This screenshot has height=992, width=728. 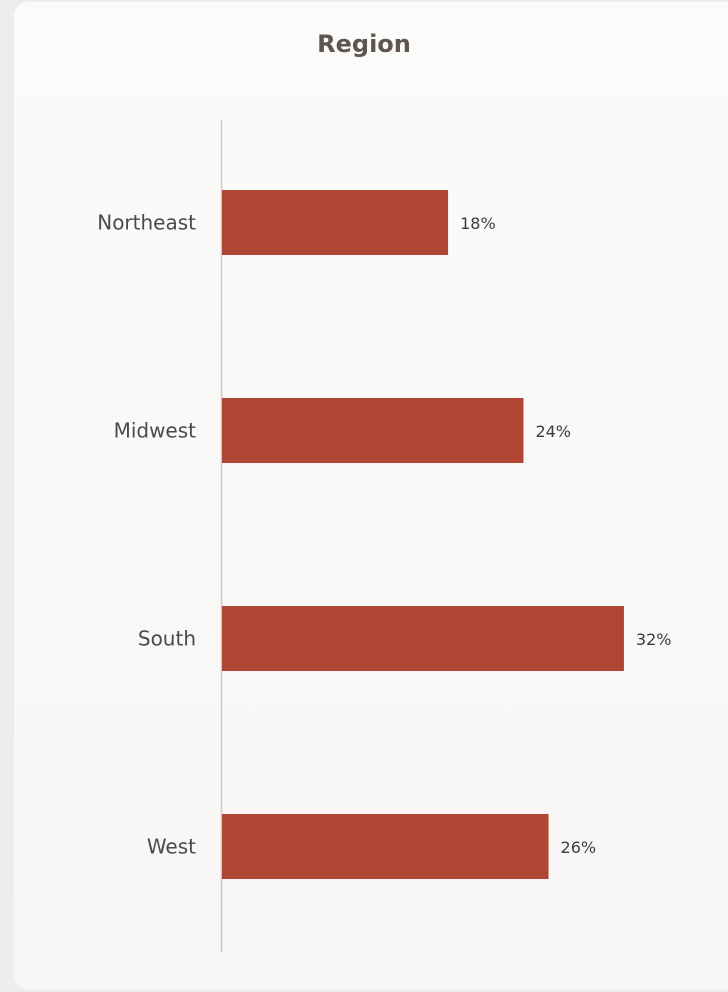 I want to click on value-label-midwest: 24%, so click(x=553, y=431).